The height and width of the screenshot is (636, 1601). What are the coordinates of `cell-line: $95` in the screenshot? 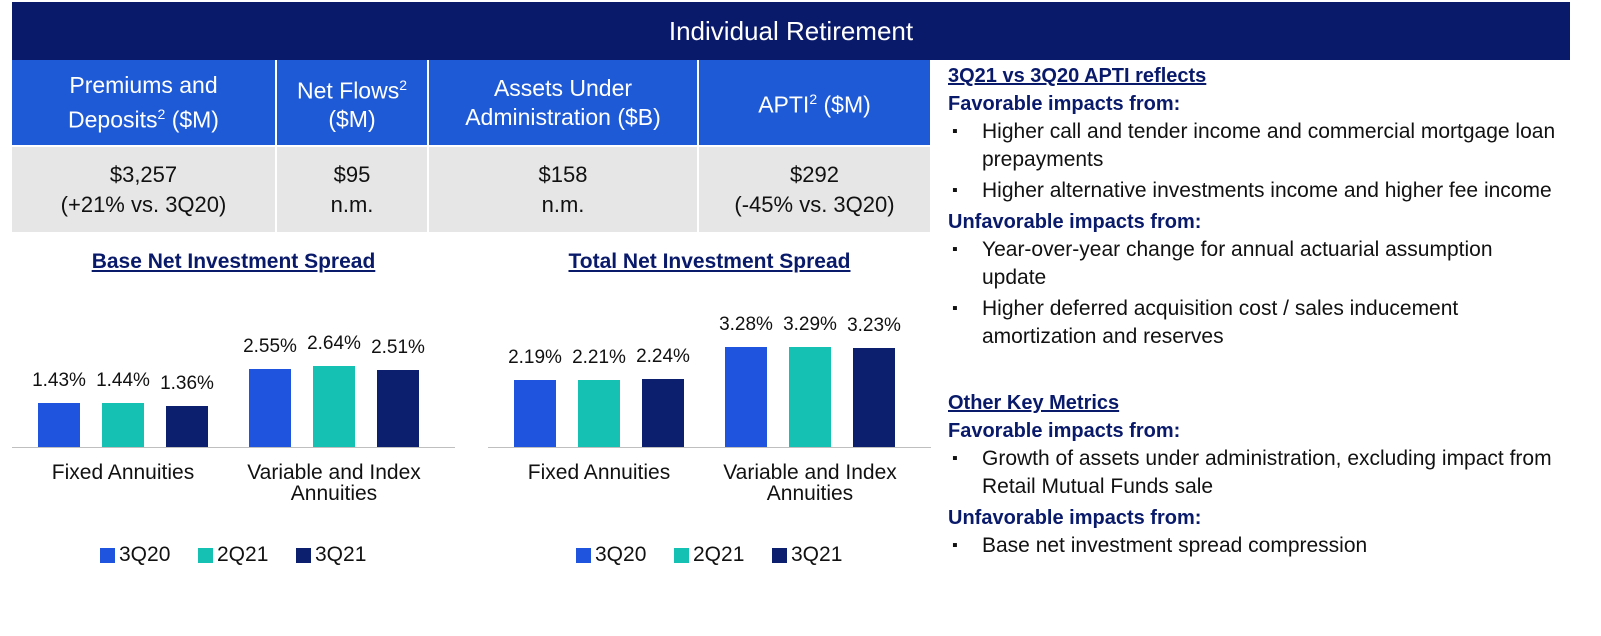 It's located at (352, 174).